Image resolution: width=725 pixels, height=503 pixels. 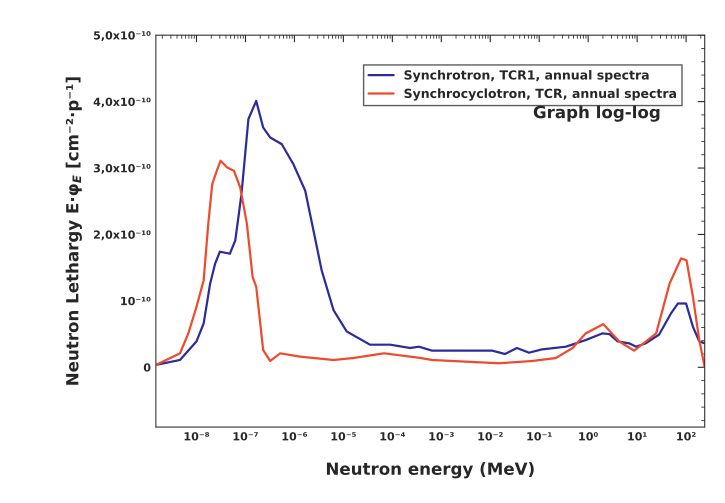 I want to click on y-axis-title: Neutron Lethargy E·φ$_{E}$ [cm⁻²·p⁻¹], so click(x=74, y=231).